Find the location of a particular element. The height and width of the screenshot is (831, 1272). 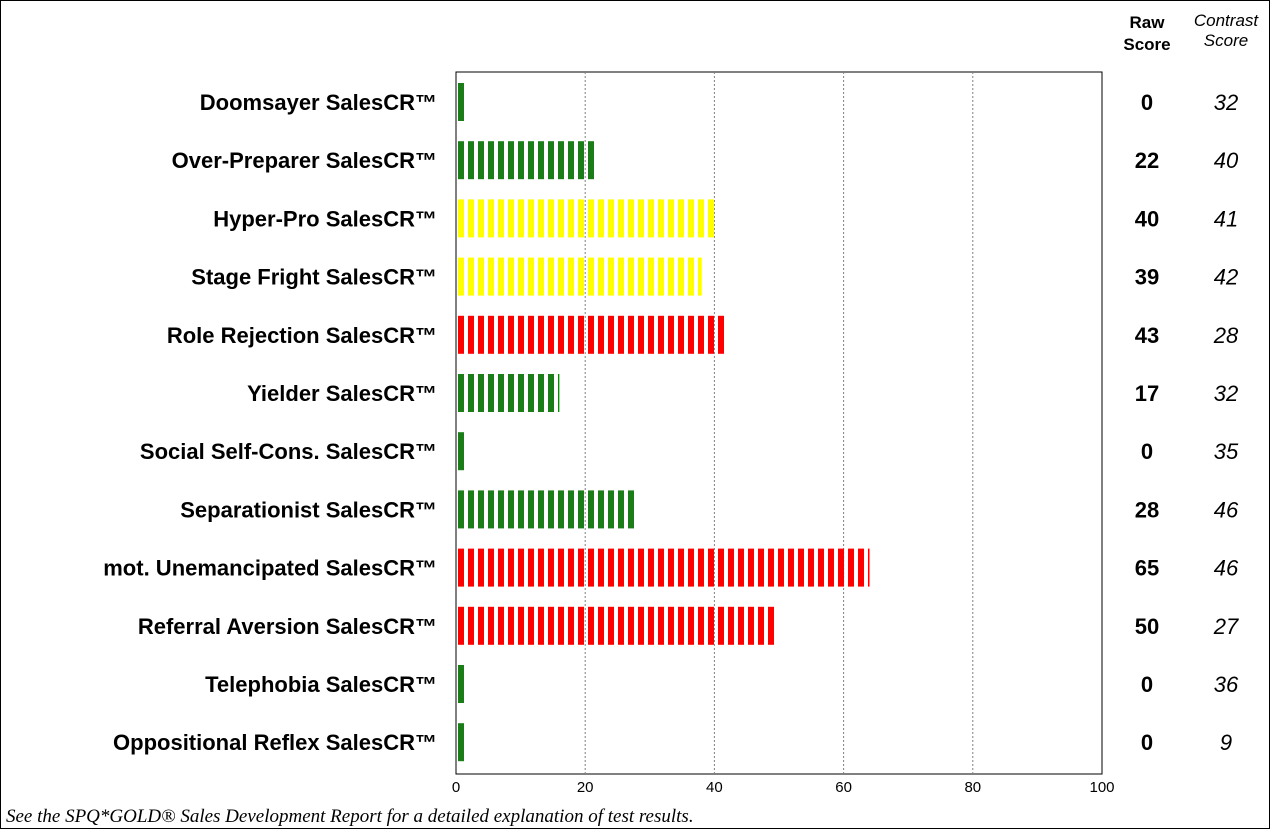

x-tick-label: 40 is located at coordinates (714, 787).